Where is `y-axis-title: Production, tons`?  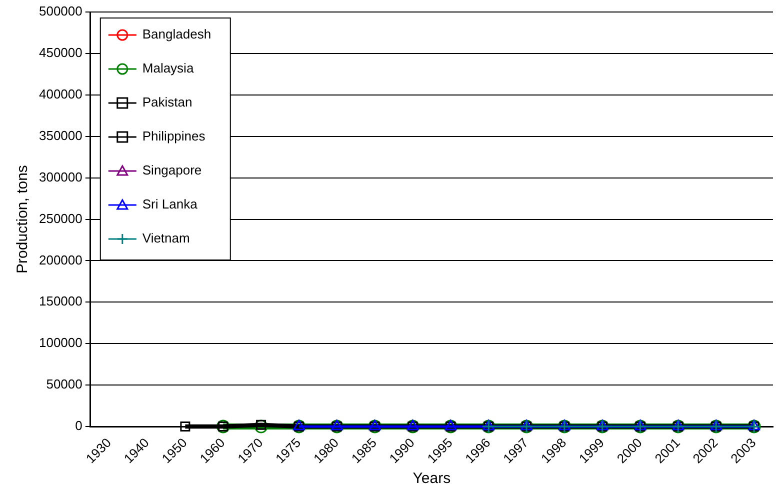 y-axis-title: Production, tons is located at coordinates (23, 219).